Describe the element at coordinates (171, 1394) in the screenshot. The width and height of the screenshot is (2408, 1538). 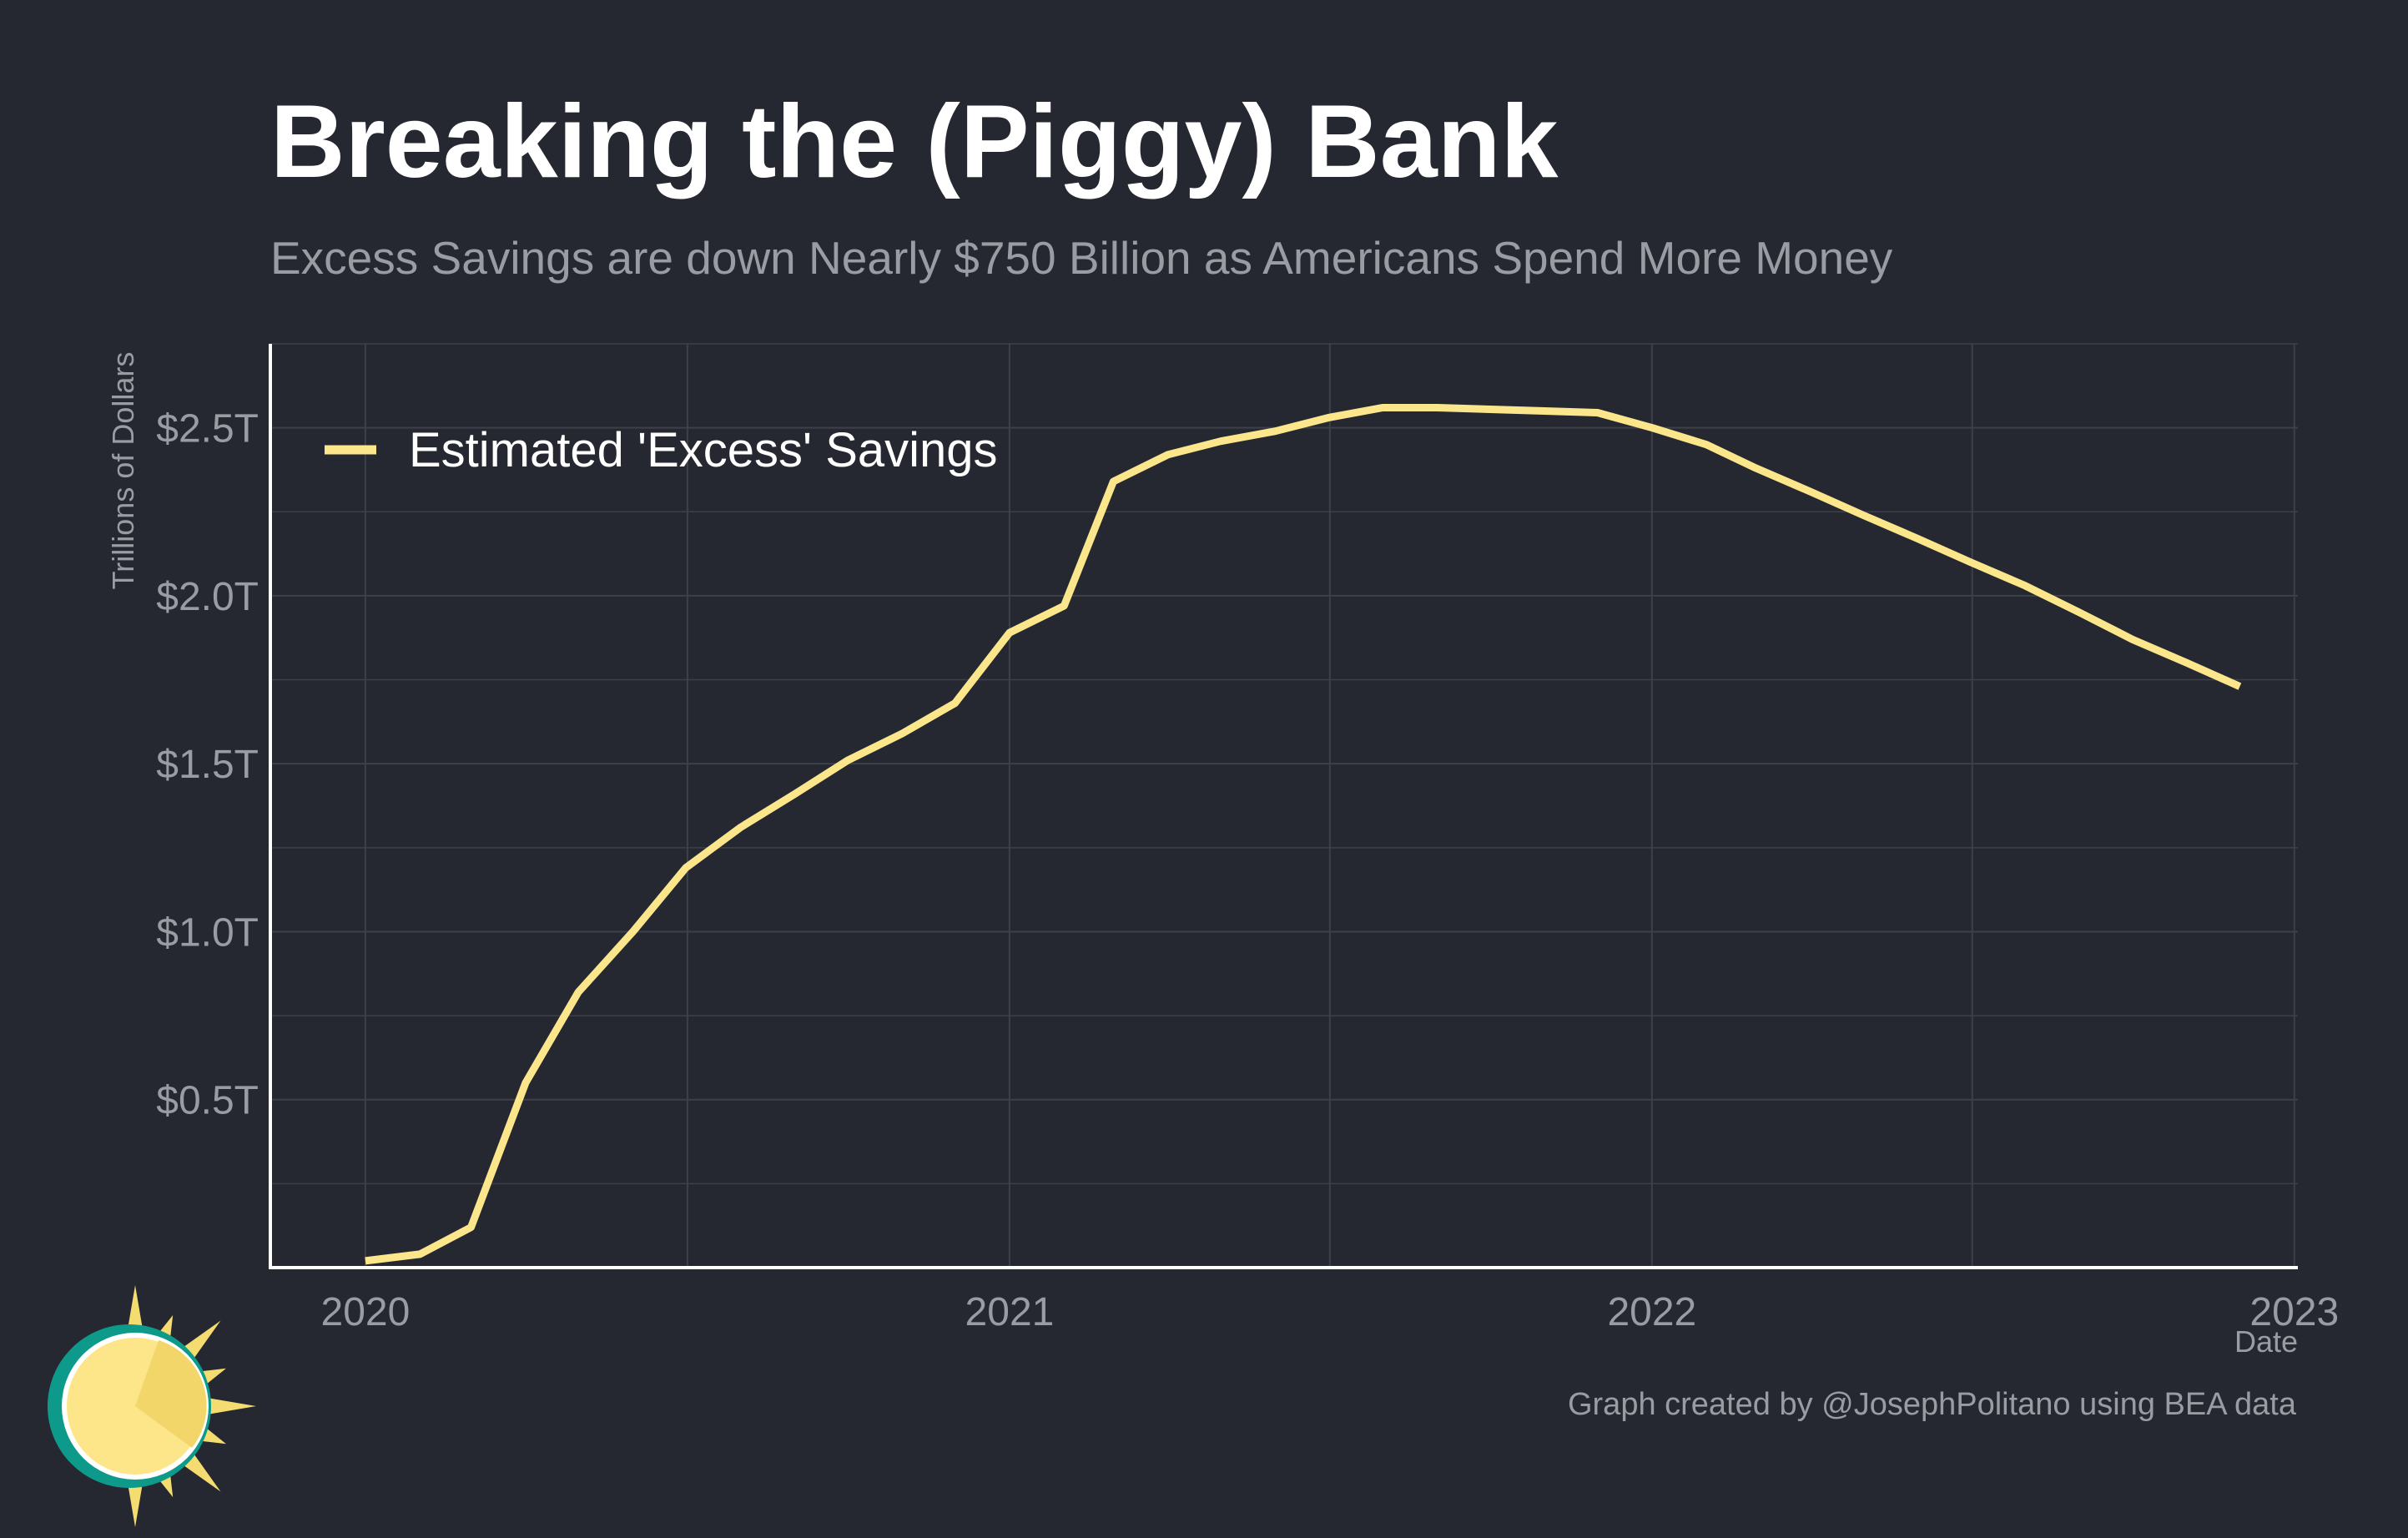
I see `logo-sun-shade` at that location.